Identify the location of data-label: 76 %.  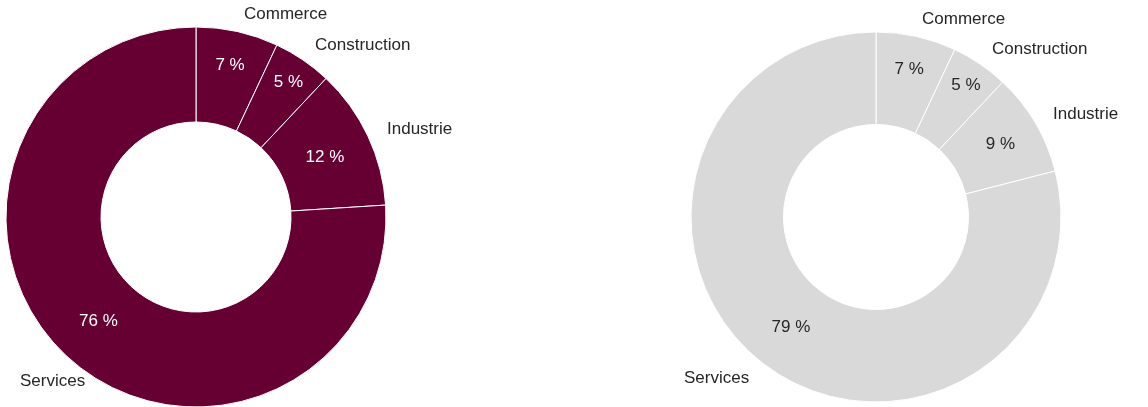
(98, 321).